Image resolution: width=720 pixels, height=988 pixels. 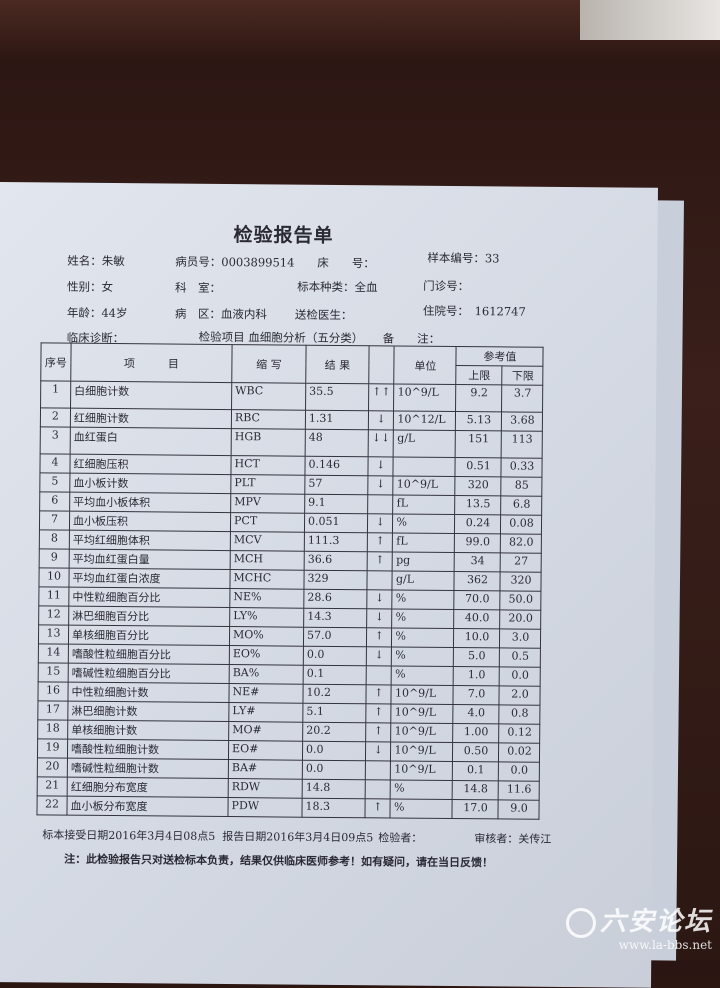 What do you see at coordinates (149, 654) in the screenshot?
I see `cell-item: 嗜酸性粒细胞百分比` at bounding box center [149, 654].